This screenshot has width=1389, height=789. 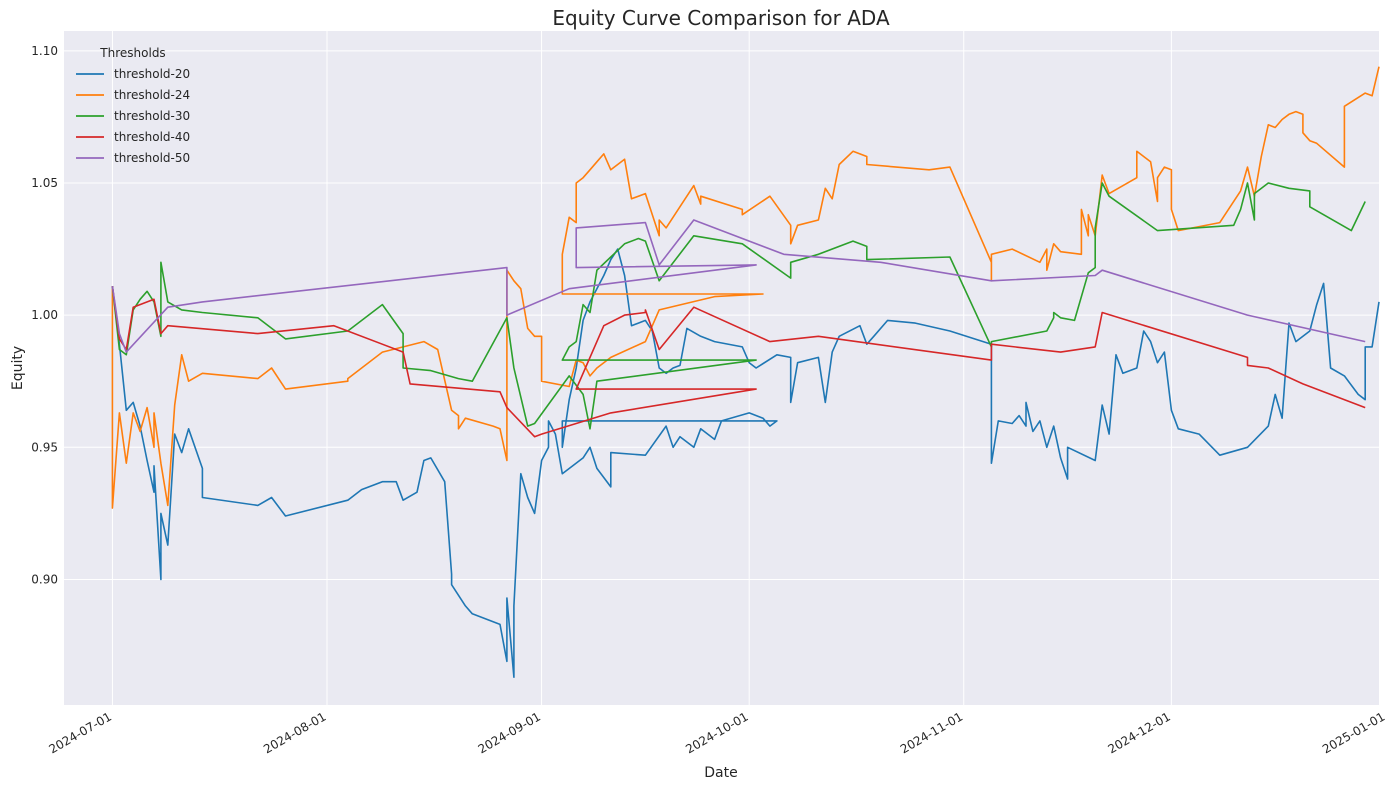 What do you see at coordinates (152, 116) in the screenshot?
I see `legend-label-threshold-30: threshold-30` at bounding box center [152, 116].